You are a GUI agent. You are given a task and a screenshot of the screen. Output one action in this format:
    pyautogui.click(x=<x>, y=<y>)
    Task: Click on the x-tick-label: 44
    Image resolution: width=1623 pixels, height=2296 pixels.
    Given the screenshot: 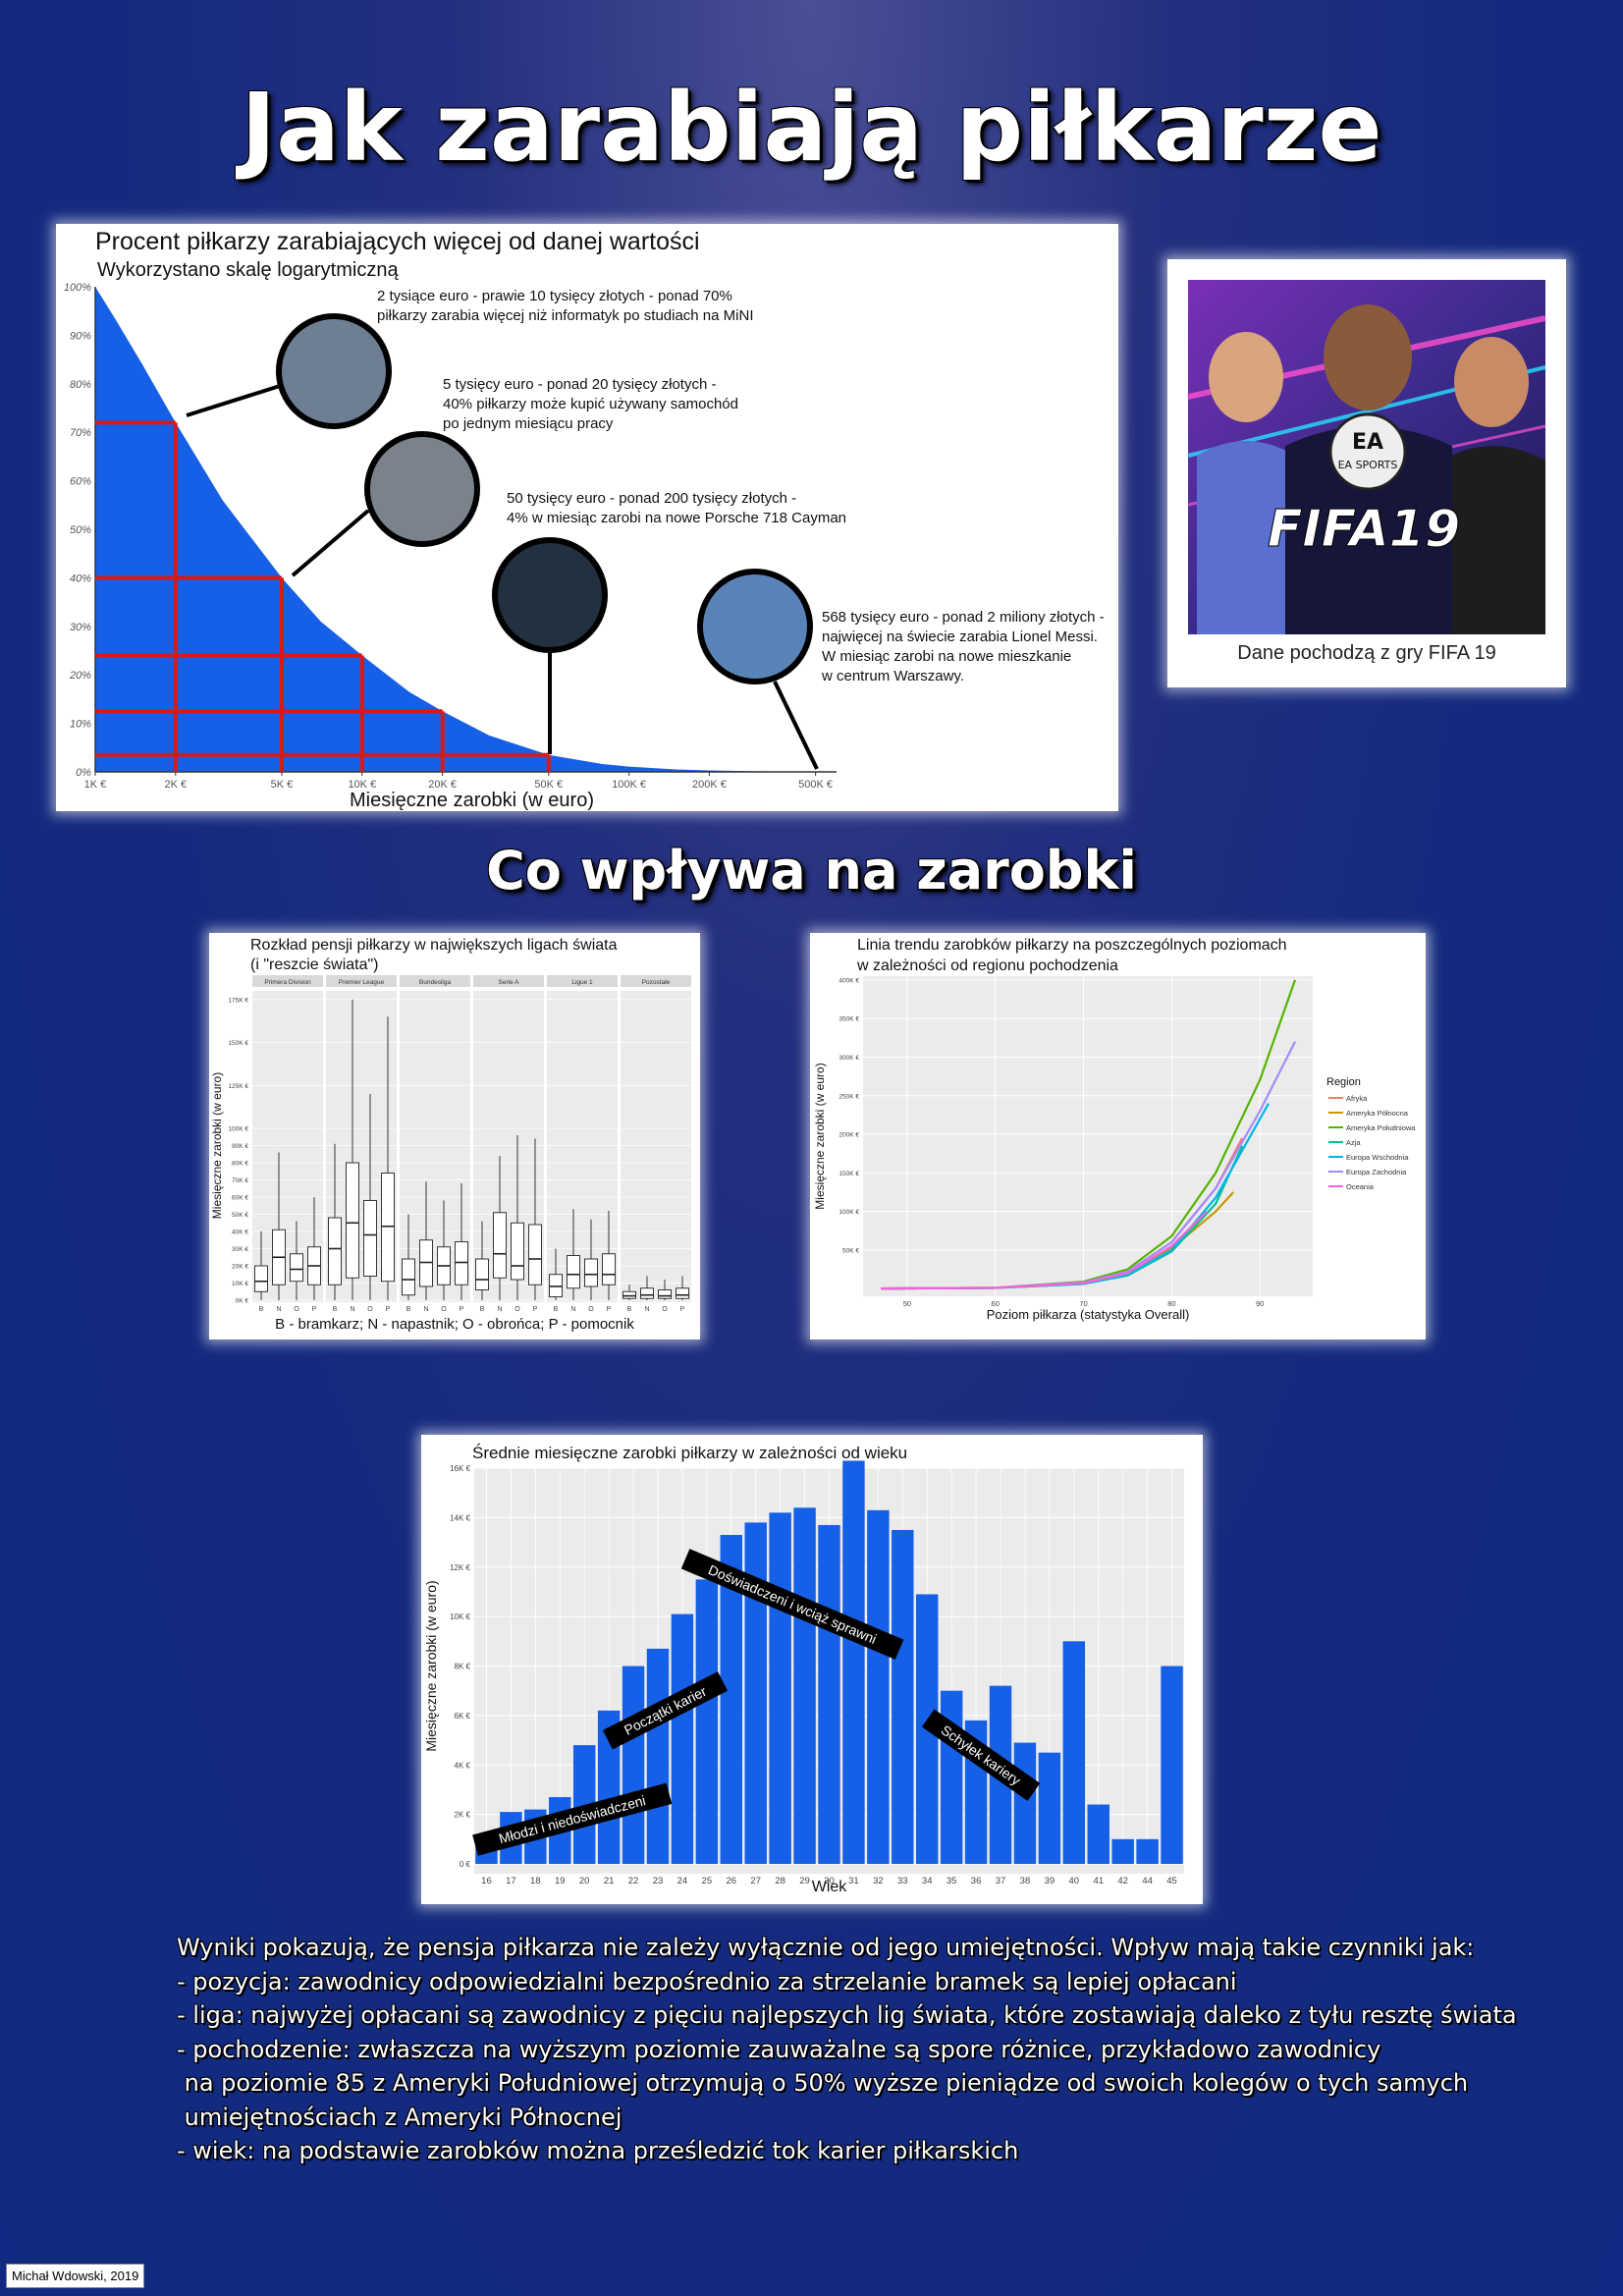 What is the action you would take?
    pyautogui.click(x=1147, y=1881)
    